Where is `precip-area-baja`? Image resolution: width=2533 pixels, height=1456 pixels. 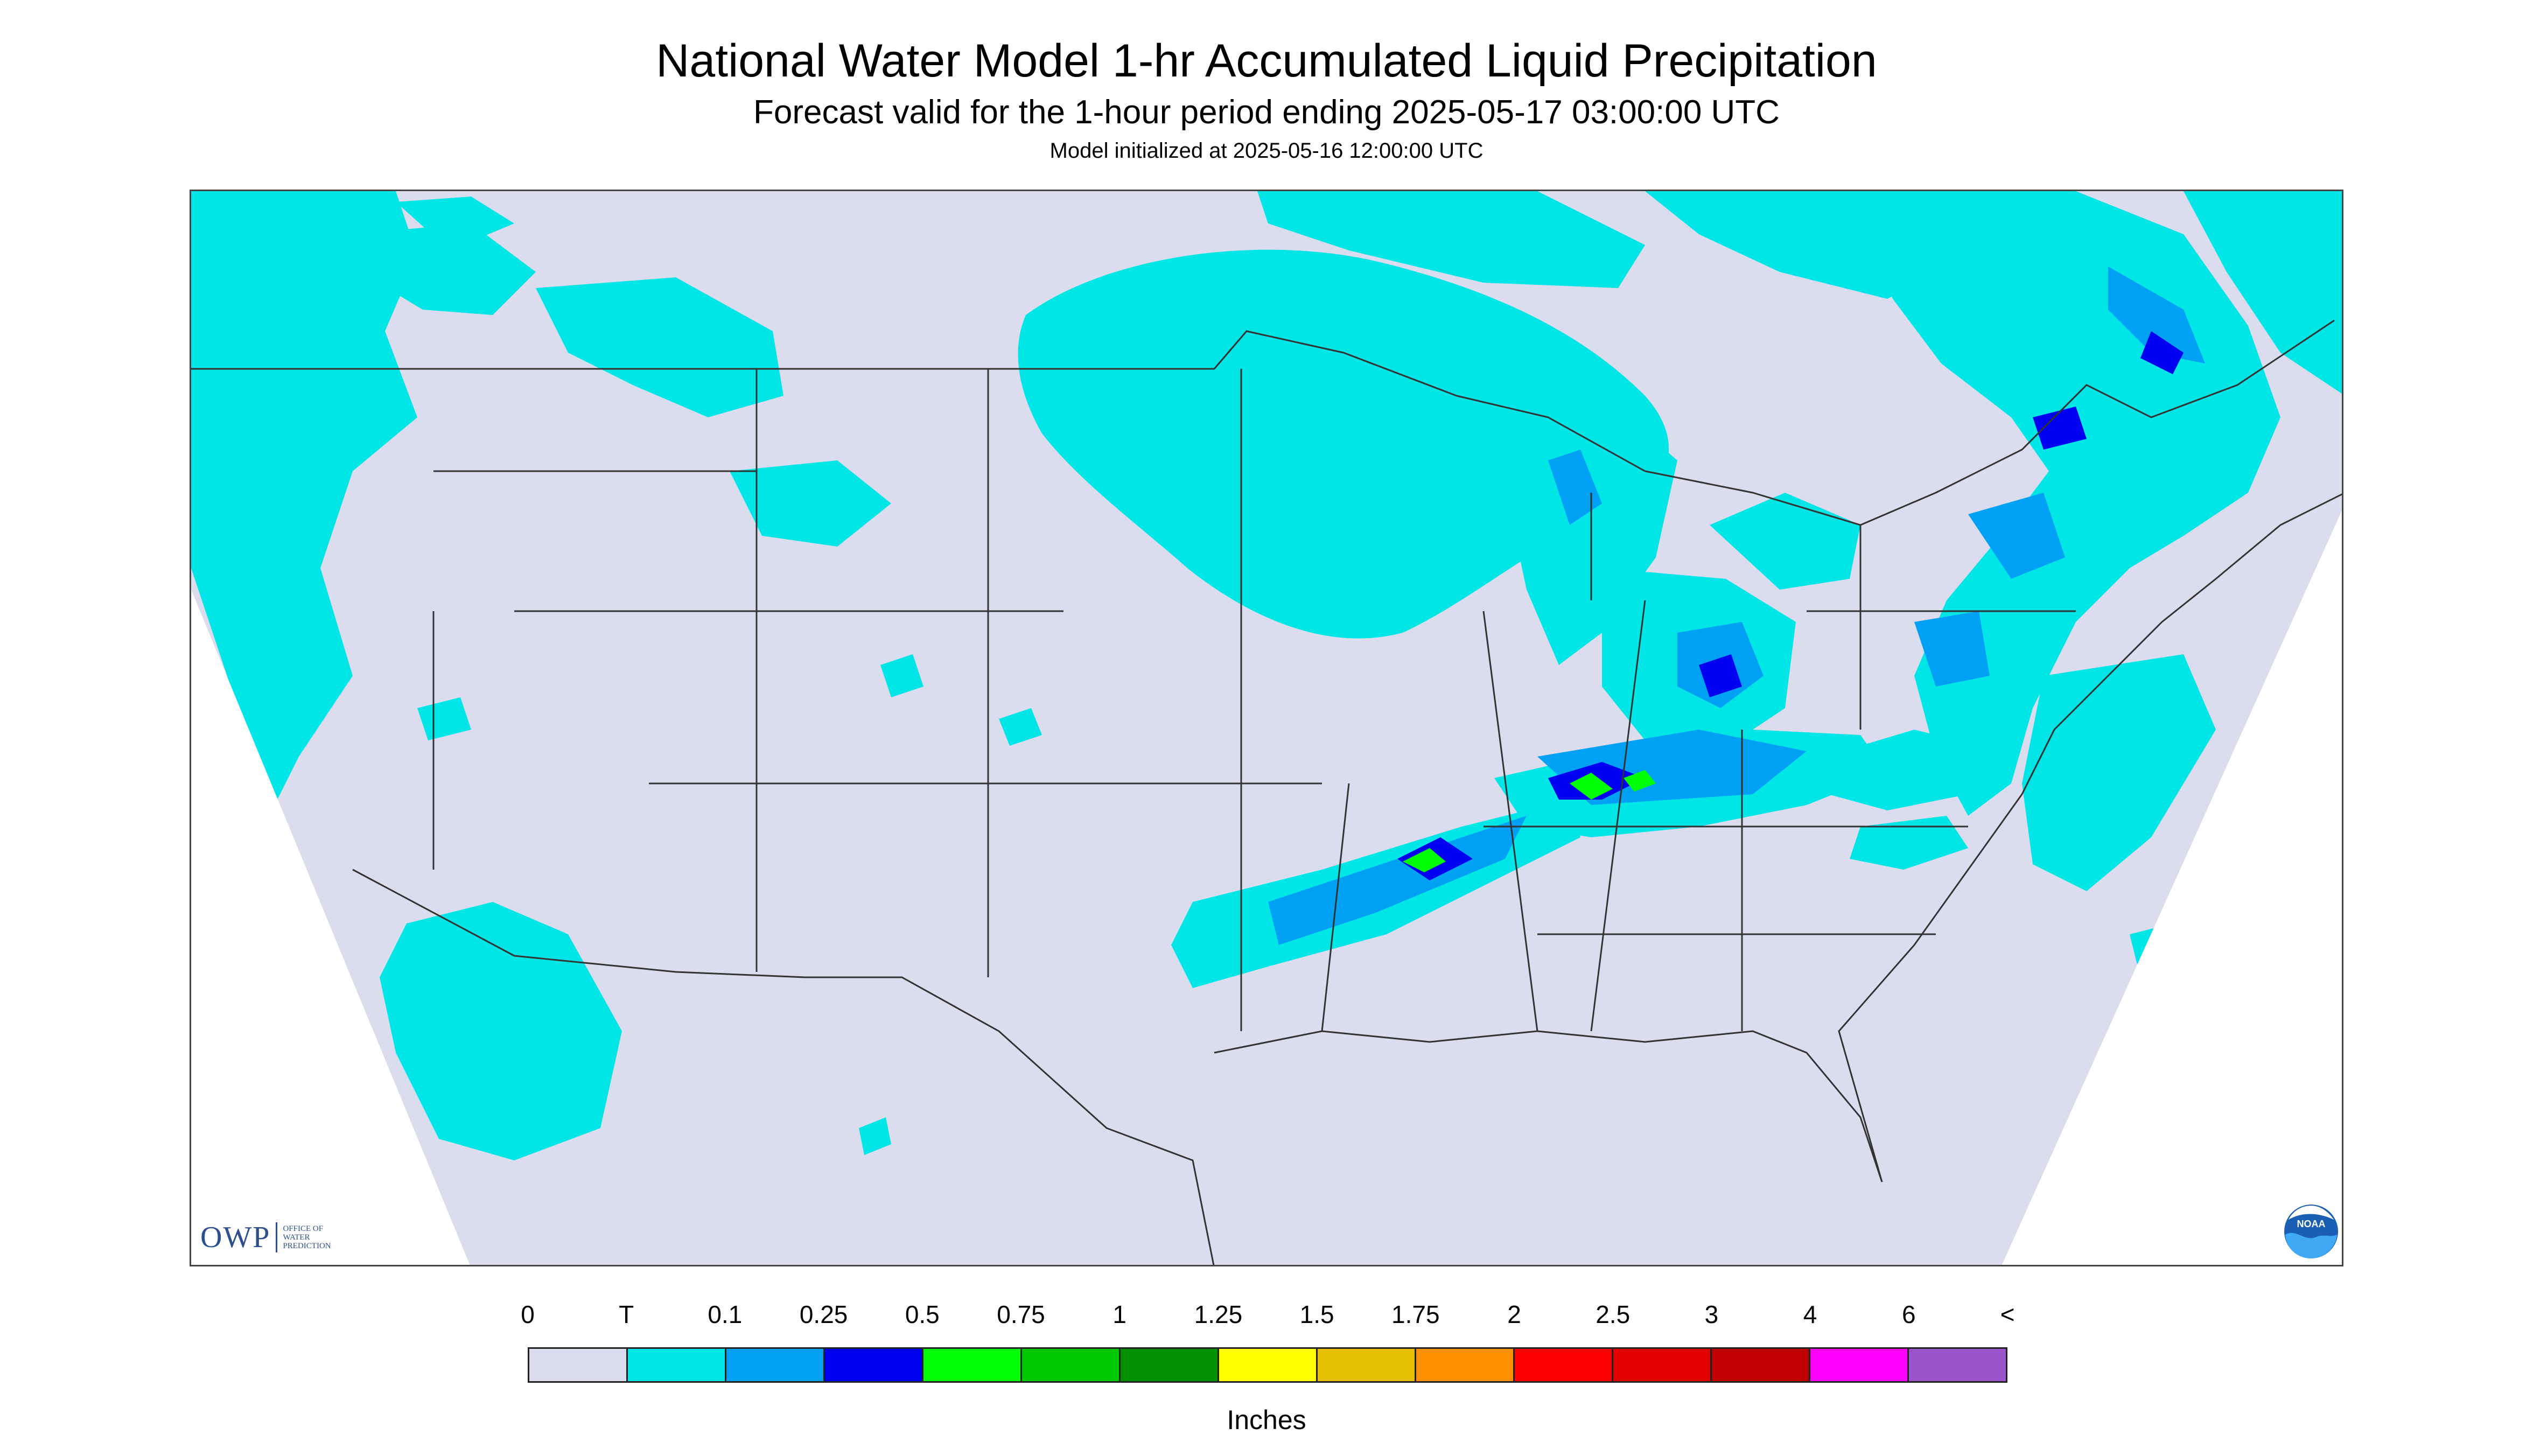
precip-area-baja is located at coordinates (501, 1031).